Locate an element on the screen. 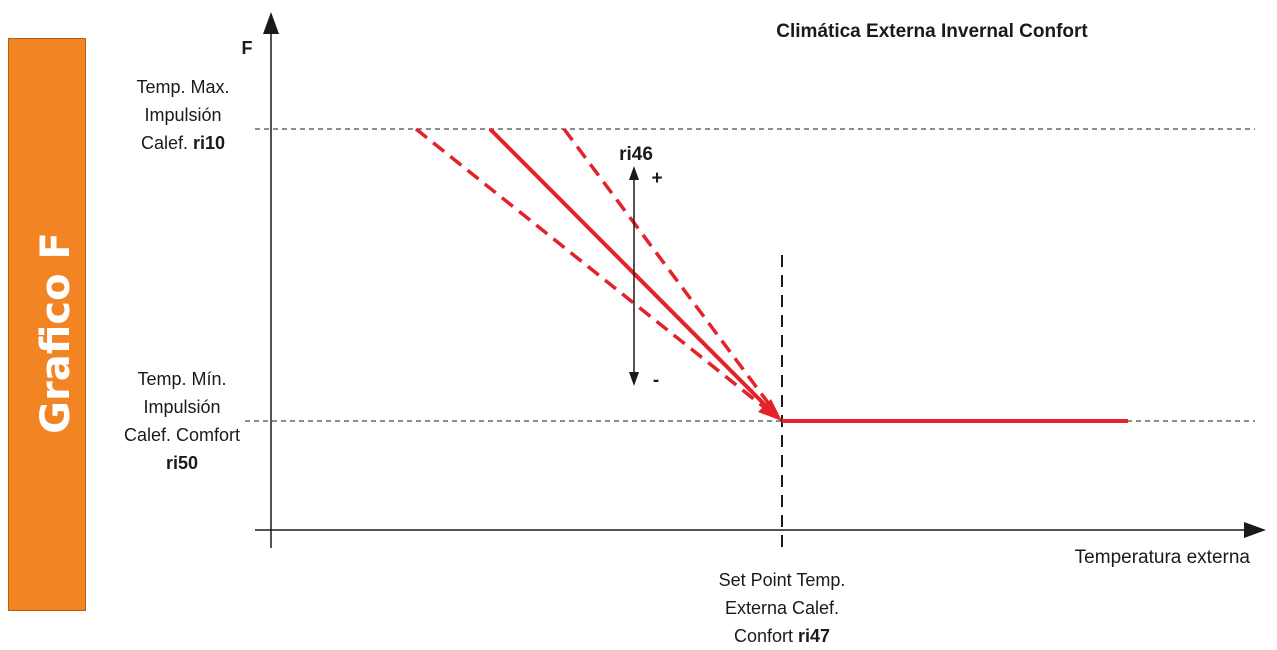 The height and width of the screenshot is (650, 1277). curve-main is located at coordinates (630, 269).